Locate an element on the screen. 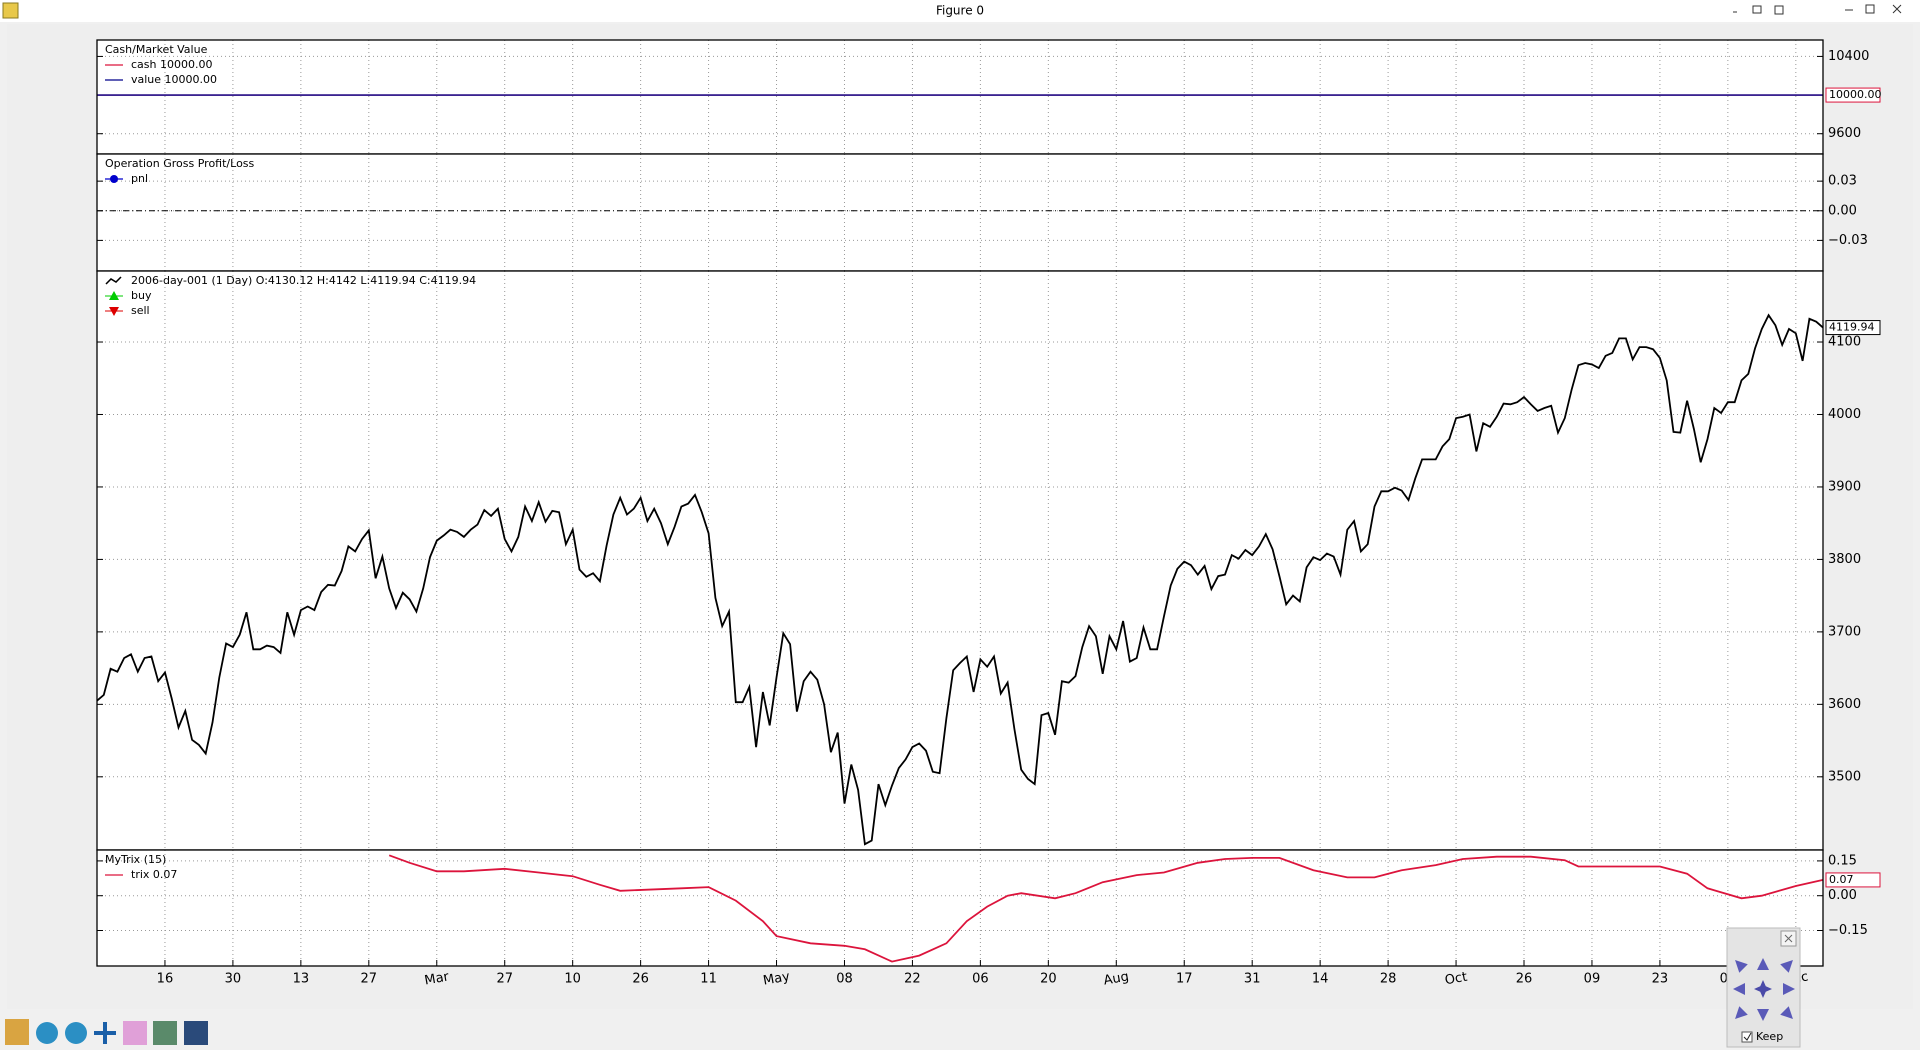 Image resolution: width=1920 pixels, height=1050 pixels. legend-entry: sell is located at coordinates (127, 310).